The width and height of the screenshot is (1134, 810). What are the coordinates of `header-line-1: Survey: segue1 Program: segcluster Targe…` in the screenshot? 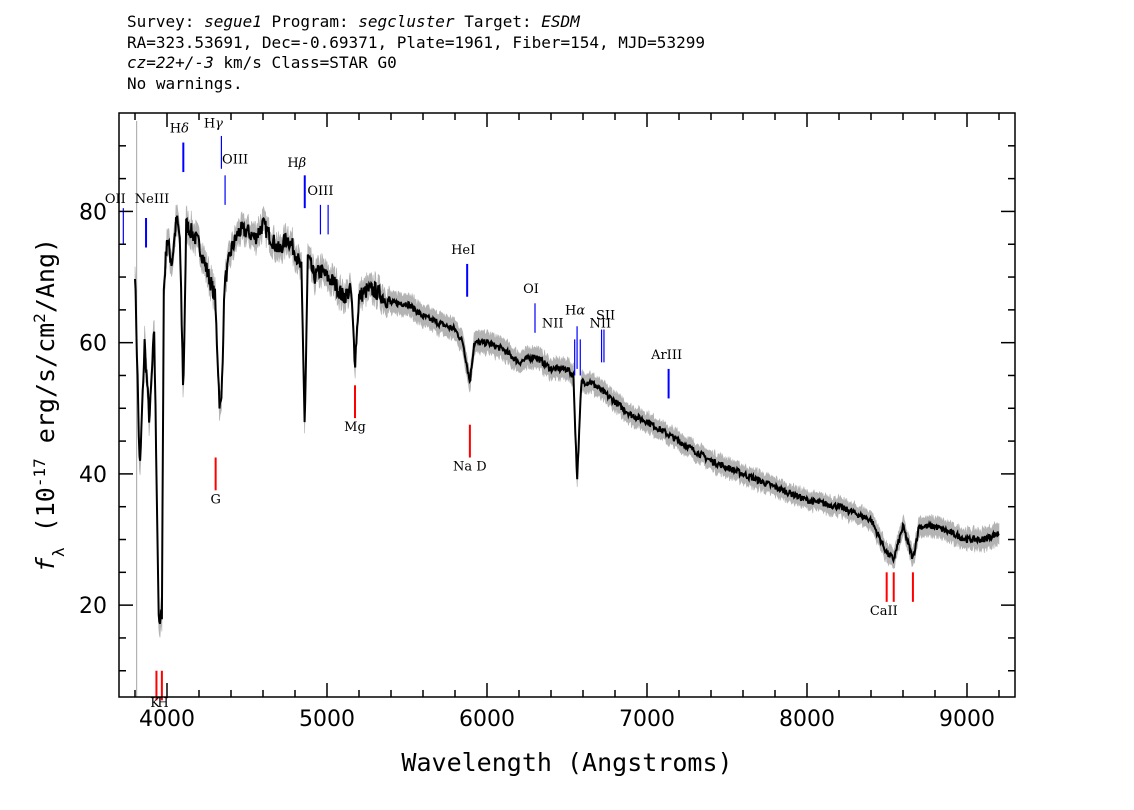 It's located at (416, 22).